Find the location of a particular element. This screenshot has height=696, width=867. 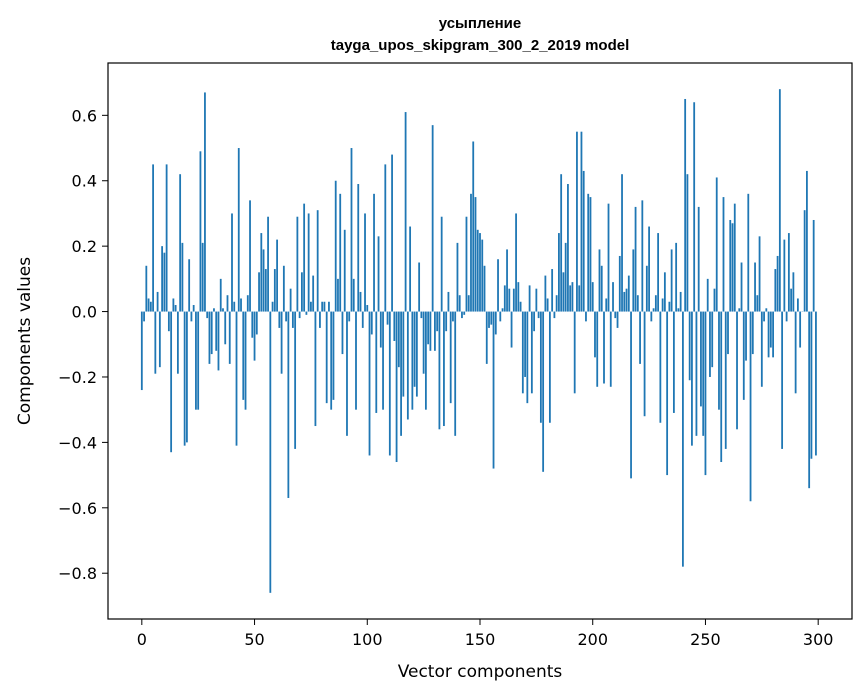

y-tick-label: −0.4 is located at coordinates (77, 442).